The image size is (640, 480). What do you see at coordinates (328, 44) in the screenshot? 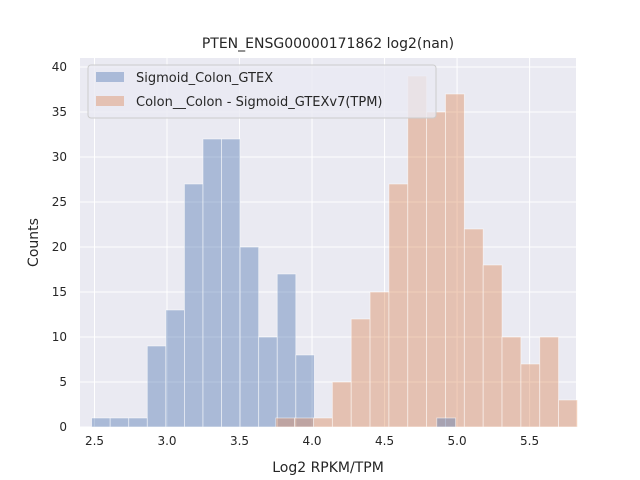
I see `chart-title: PTEN_ENSG00000171862 log2(nan)` at bounding box center [328, 44].